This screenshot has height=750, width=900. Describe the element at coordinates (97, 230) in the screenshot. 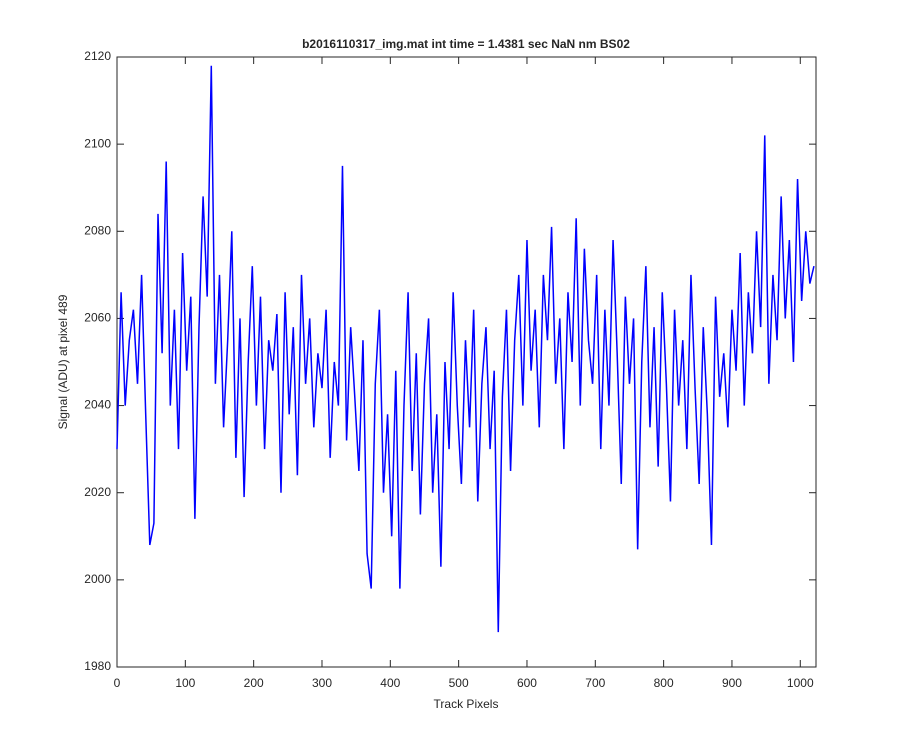

I see `y-tick-label: 2080` at that location.